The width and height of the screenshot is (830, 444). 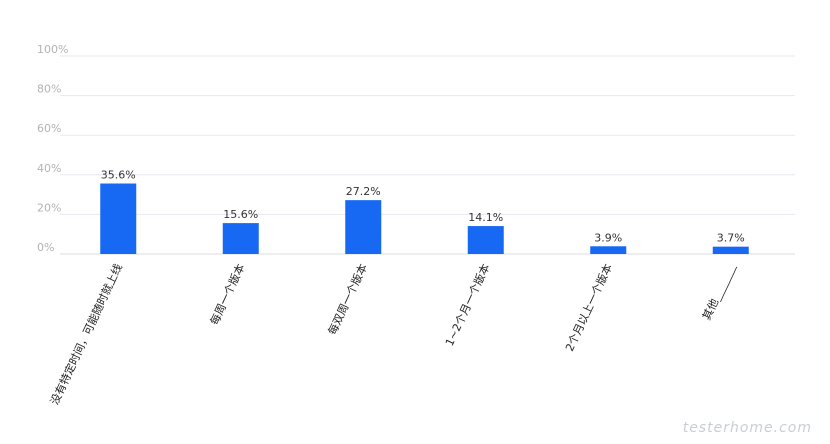 What do you see at coordinates (424, 218) in the screenshot?
I see `bars` at bounding box center [424, 218].